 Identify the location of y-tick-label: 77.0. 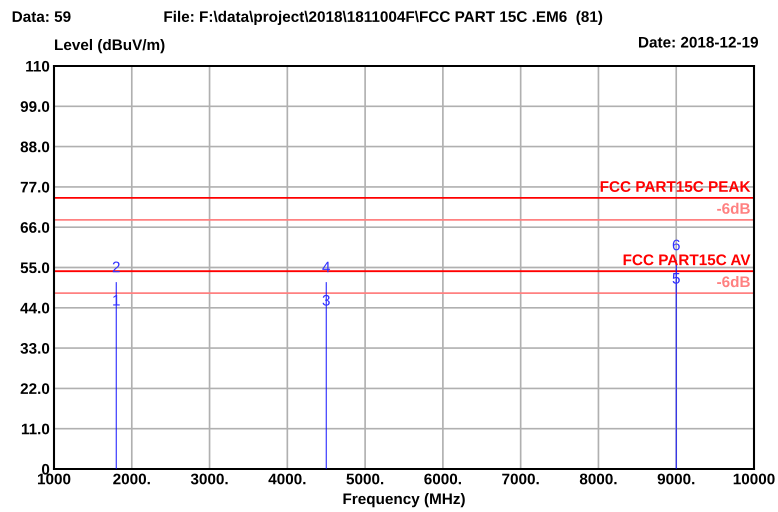
(35, 187).